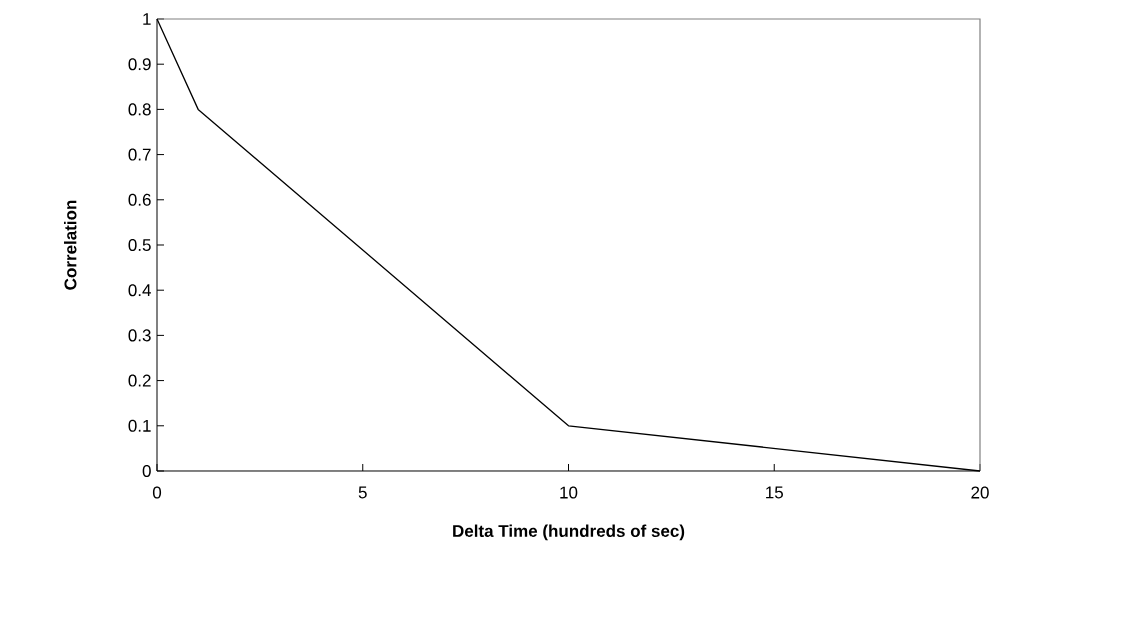 The image size is (1130, 621). Describe the element at coordinates (569, 492) in the screenshot. I see `x-tick-label: 10` at that location.